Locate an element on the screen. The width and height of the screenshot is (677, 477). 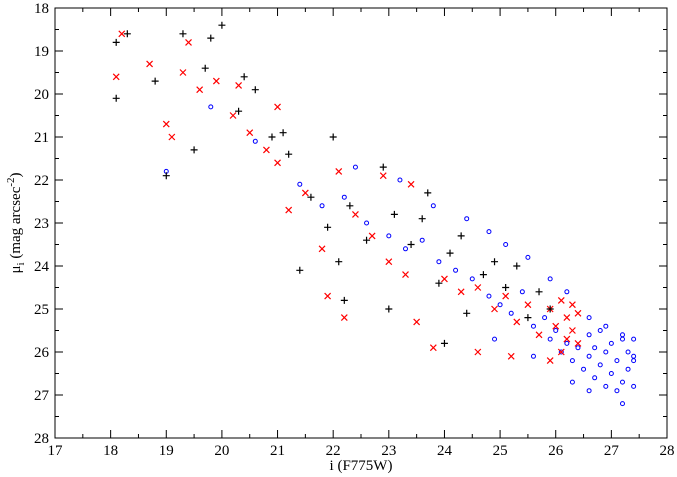
y-tick-label: 18 is located at coordinates (41, 9).